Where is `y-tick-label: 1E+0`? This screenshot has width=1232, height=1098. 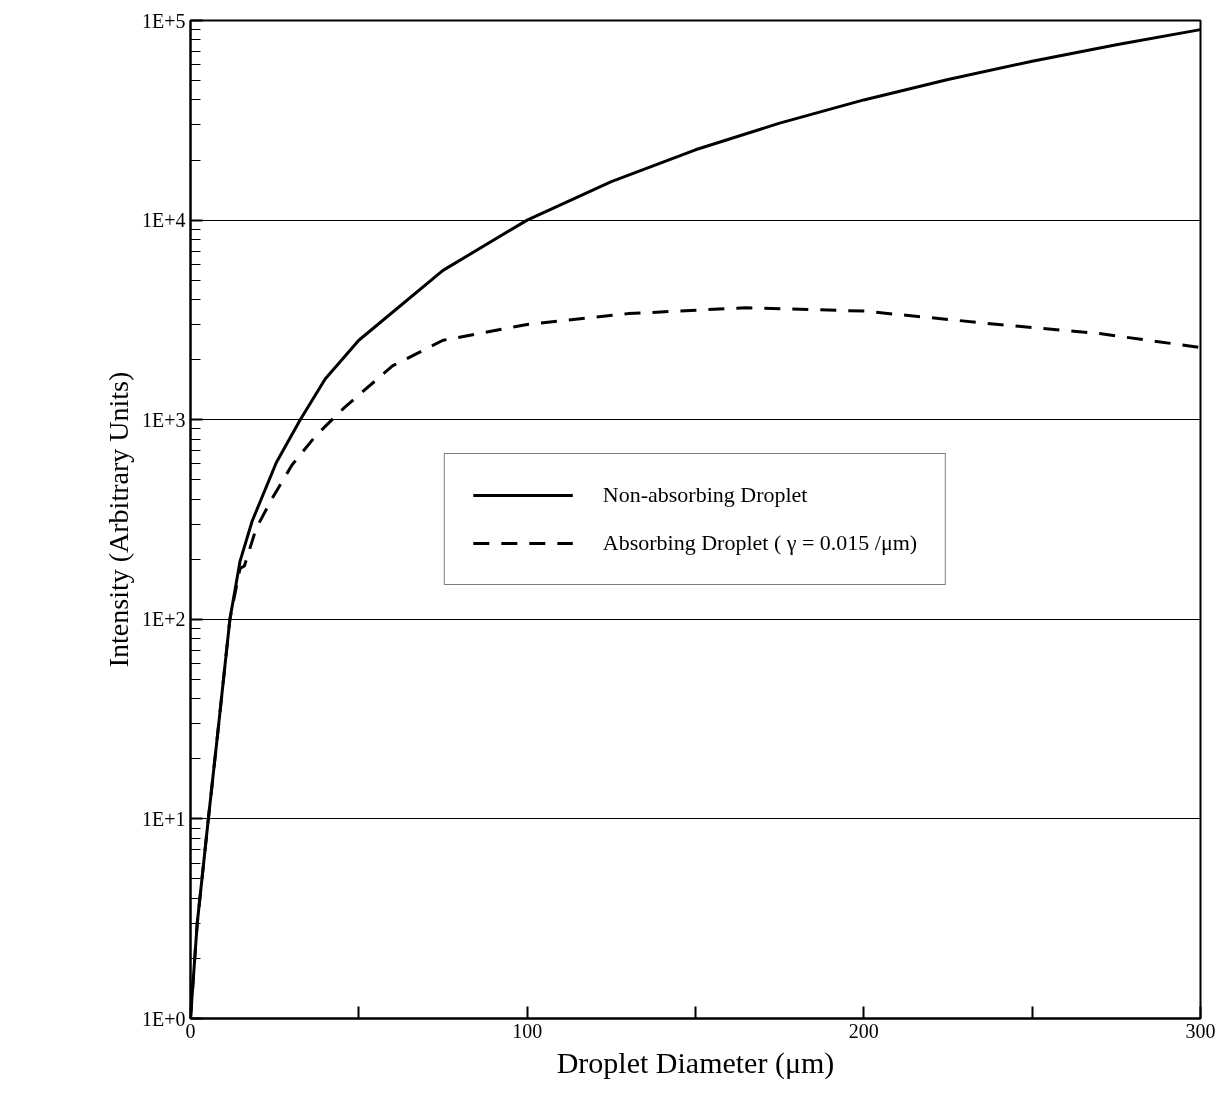 y-tick-label: 1E+0 is located at coordinates (164, 1018).